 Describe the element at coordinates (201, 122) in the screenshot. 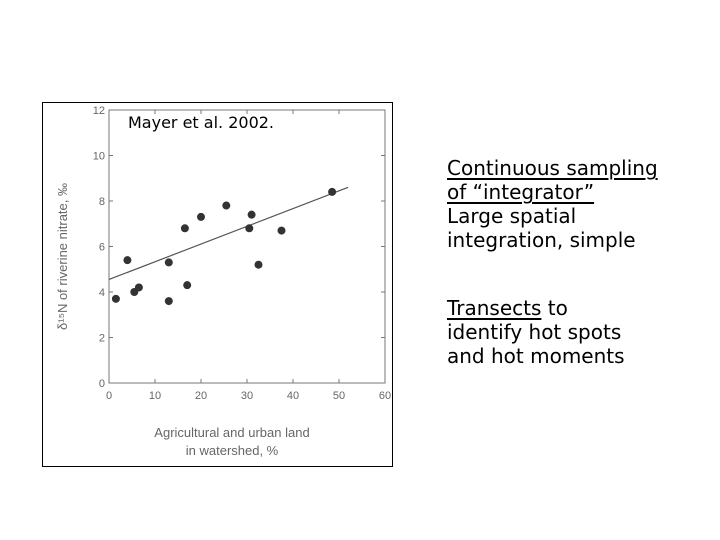

I see `citation-label: Mayer et al. 2002.` at that location.